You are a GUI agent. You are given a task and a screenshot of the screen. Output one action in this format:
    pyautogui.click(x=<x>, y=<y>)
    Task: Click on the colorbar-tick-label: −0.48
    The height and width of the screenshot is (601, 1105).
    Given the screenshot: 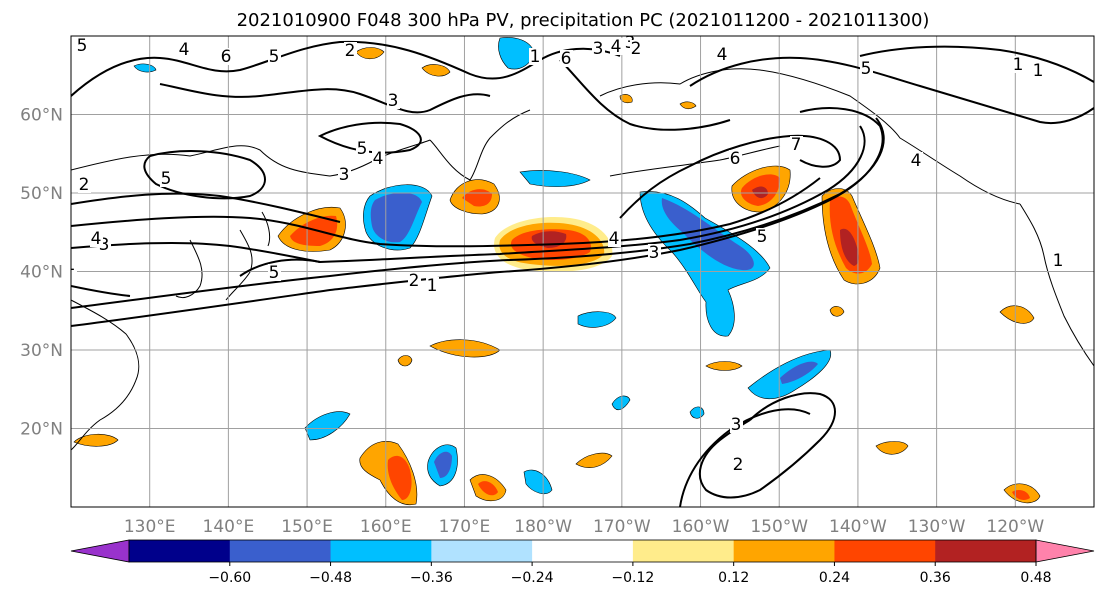 What is the action you would take?
    pyautogui.click(x=330, y=578)
    